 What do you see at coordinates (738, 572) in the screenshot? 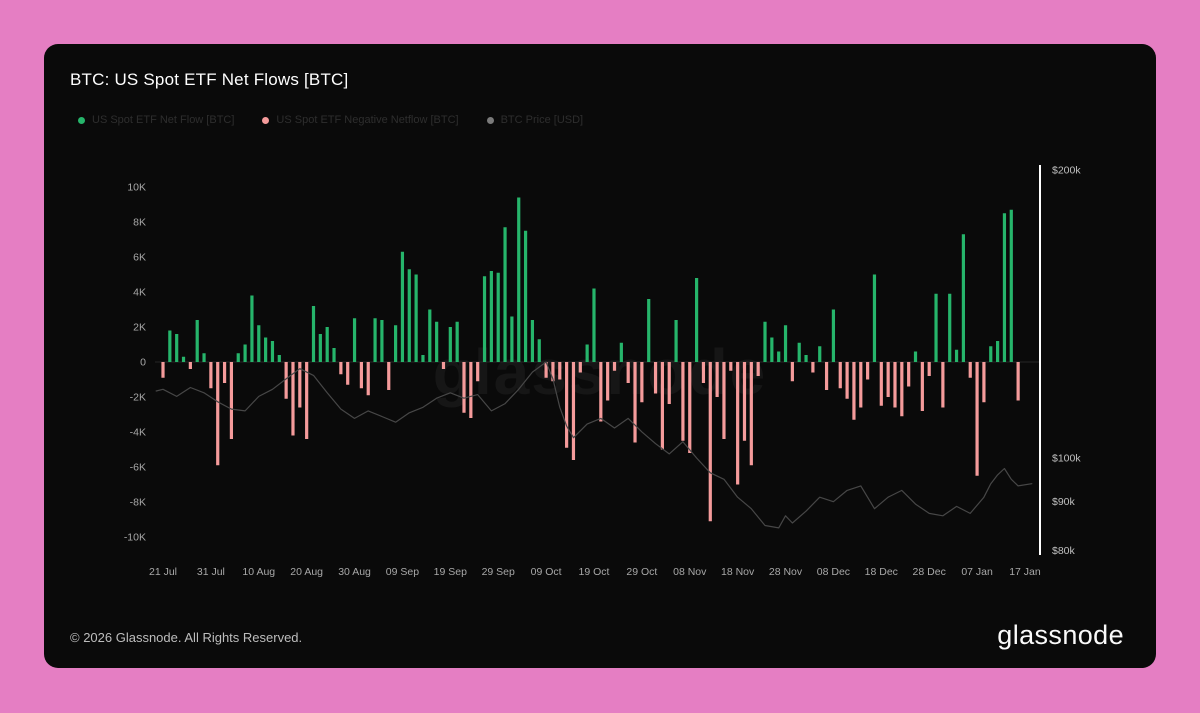
I see `x-axis-label: 18 Nov` at bounding box center [738, 572].